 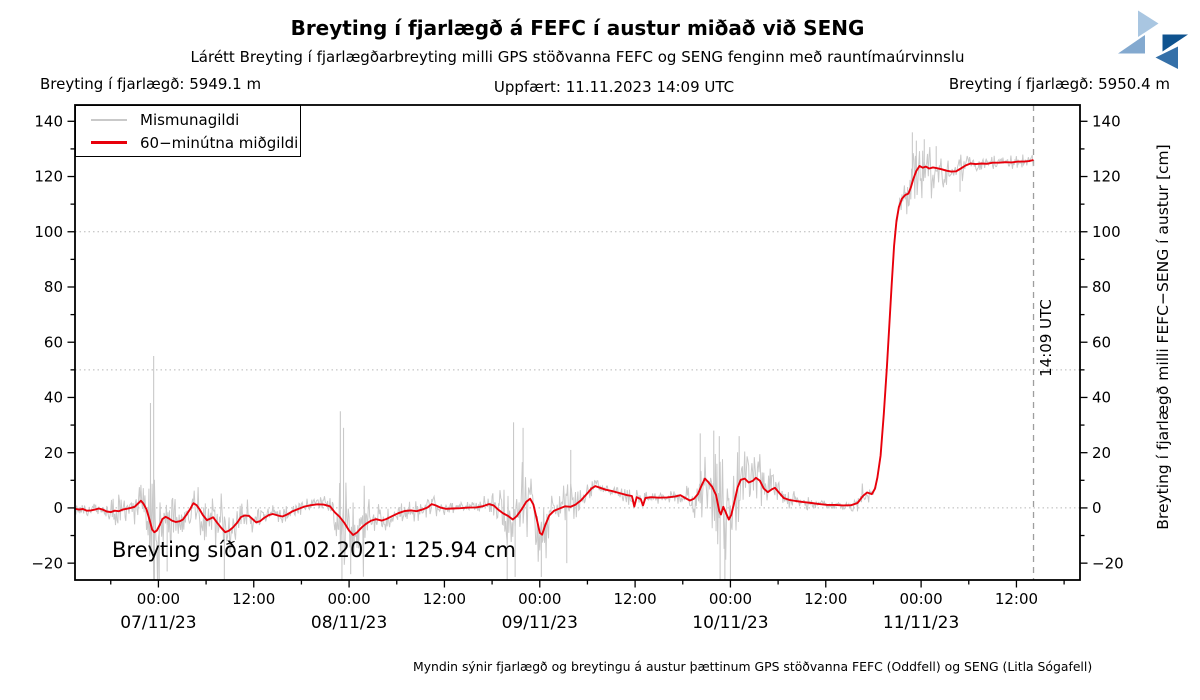 I want to click on y-tick-label-right: 60, so click(x=1101, y=342).